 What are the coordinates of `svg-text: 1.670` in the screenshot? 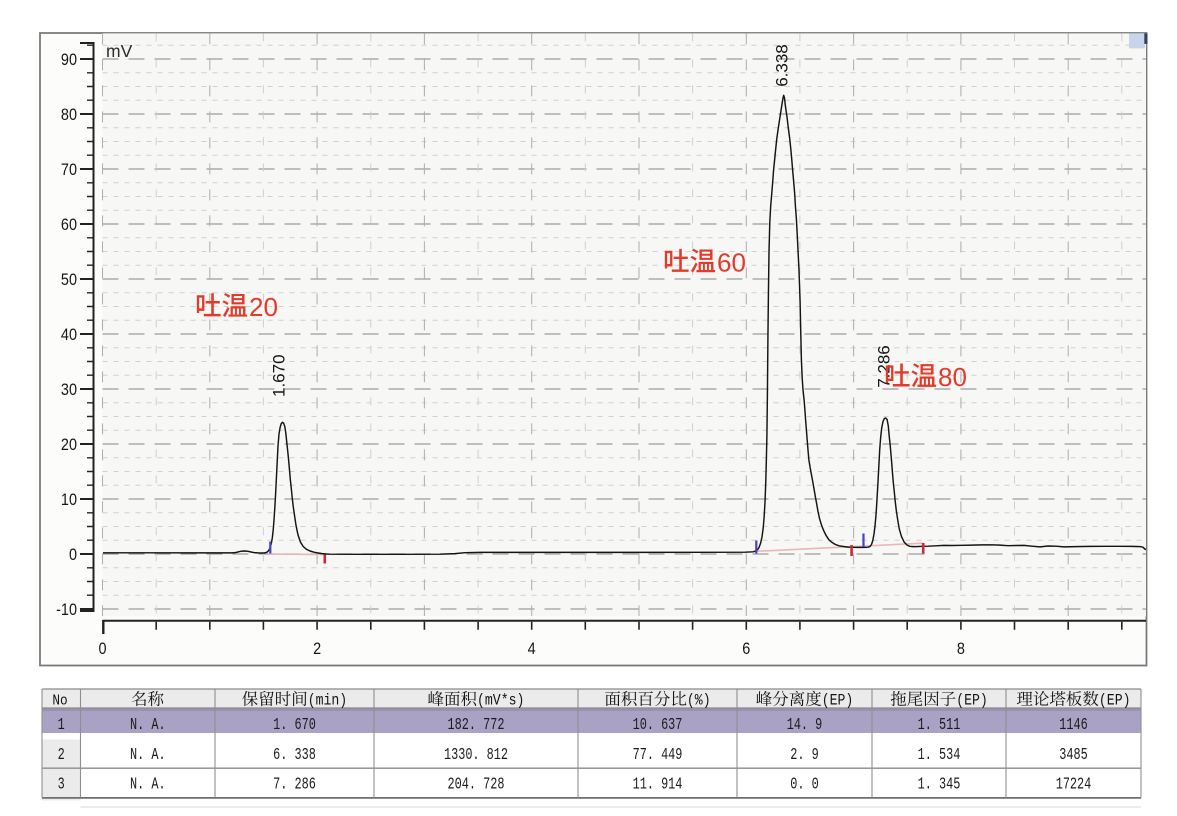 It's located at (278, 375).